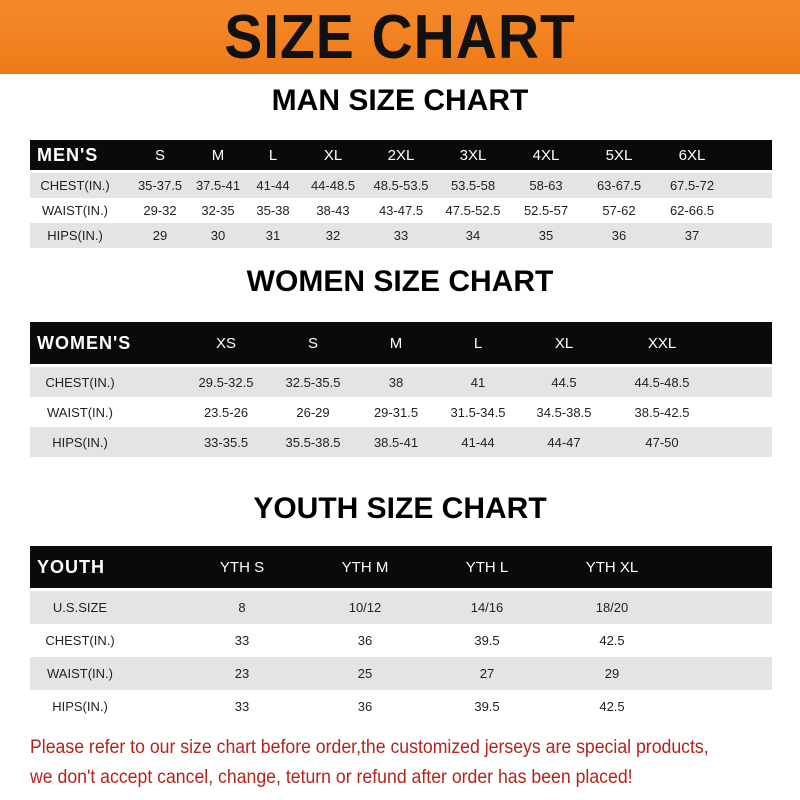 Image resolution: width=800 pixels, height=800 pixels. What do you see at coordinates (365, 607) in the screenshot?
I see `size-cell: 10/12` at bounding box center [365, 607].